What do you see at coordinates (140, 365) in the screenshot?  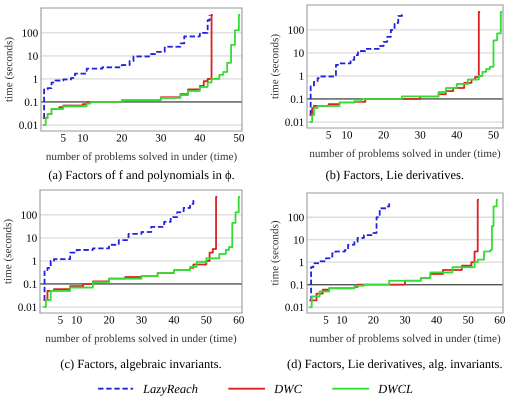 I see `text: (c) Factors, algebraic invariants.` at bounding box center [140, 365].